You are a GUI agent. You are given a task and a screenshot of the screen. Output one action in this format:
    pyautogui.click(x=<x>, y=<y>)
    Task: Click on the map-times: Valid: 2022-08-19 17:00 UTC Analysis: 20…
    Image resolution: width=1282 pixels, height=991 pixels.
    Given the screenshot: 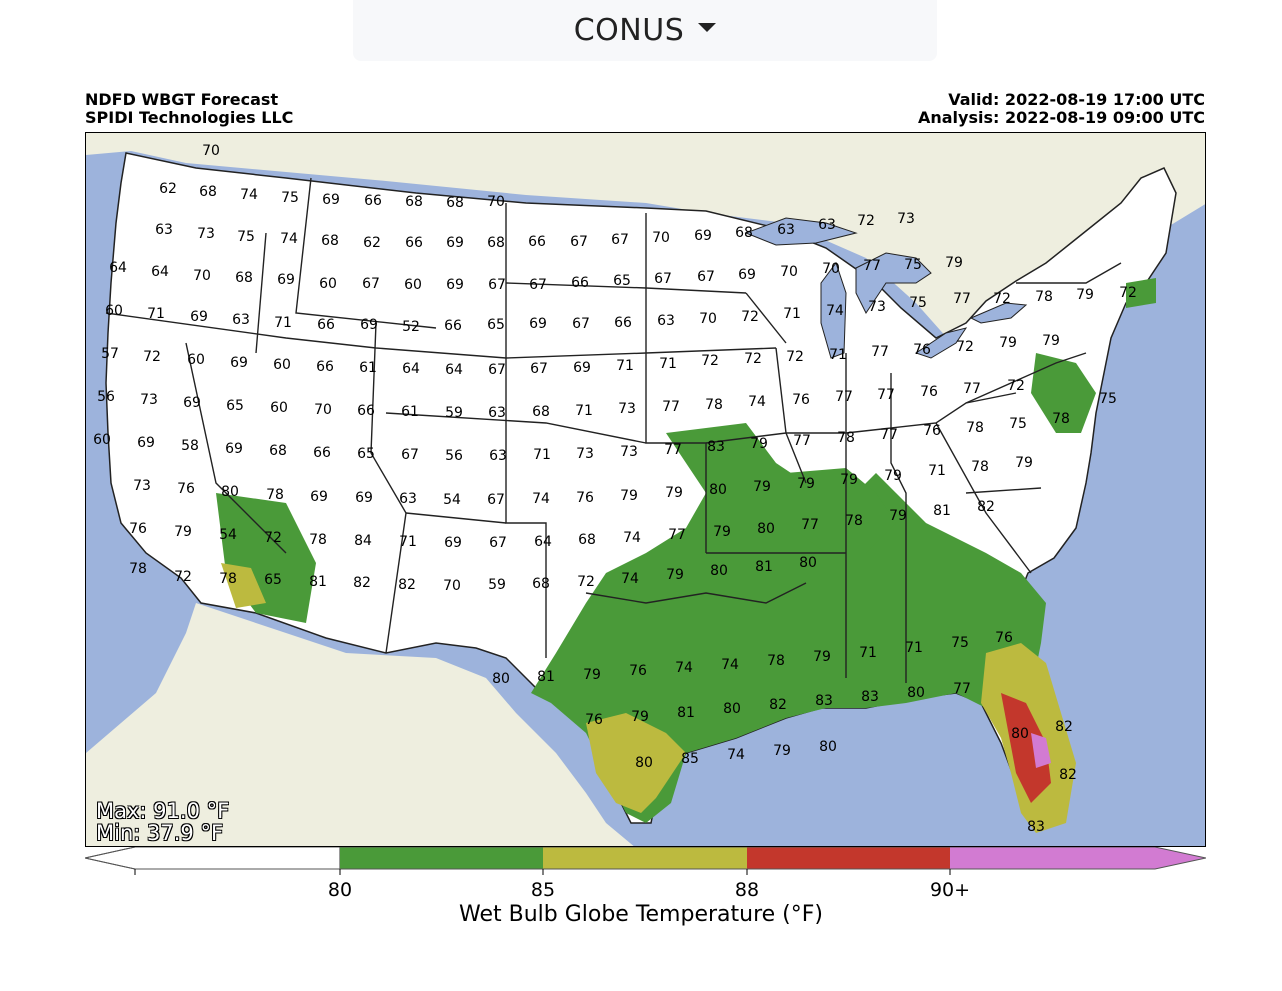 What is the action you would take?
    pyautogui.click(x=1061, y=109)
    